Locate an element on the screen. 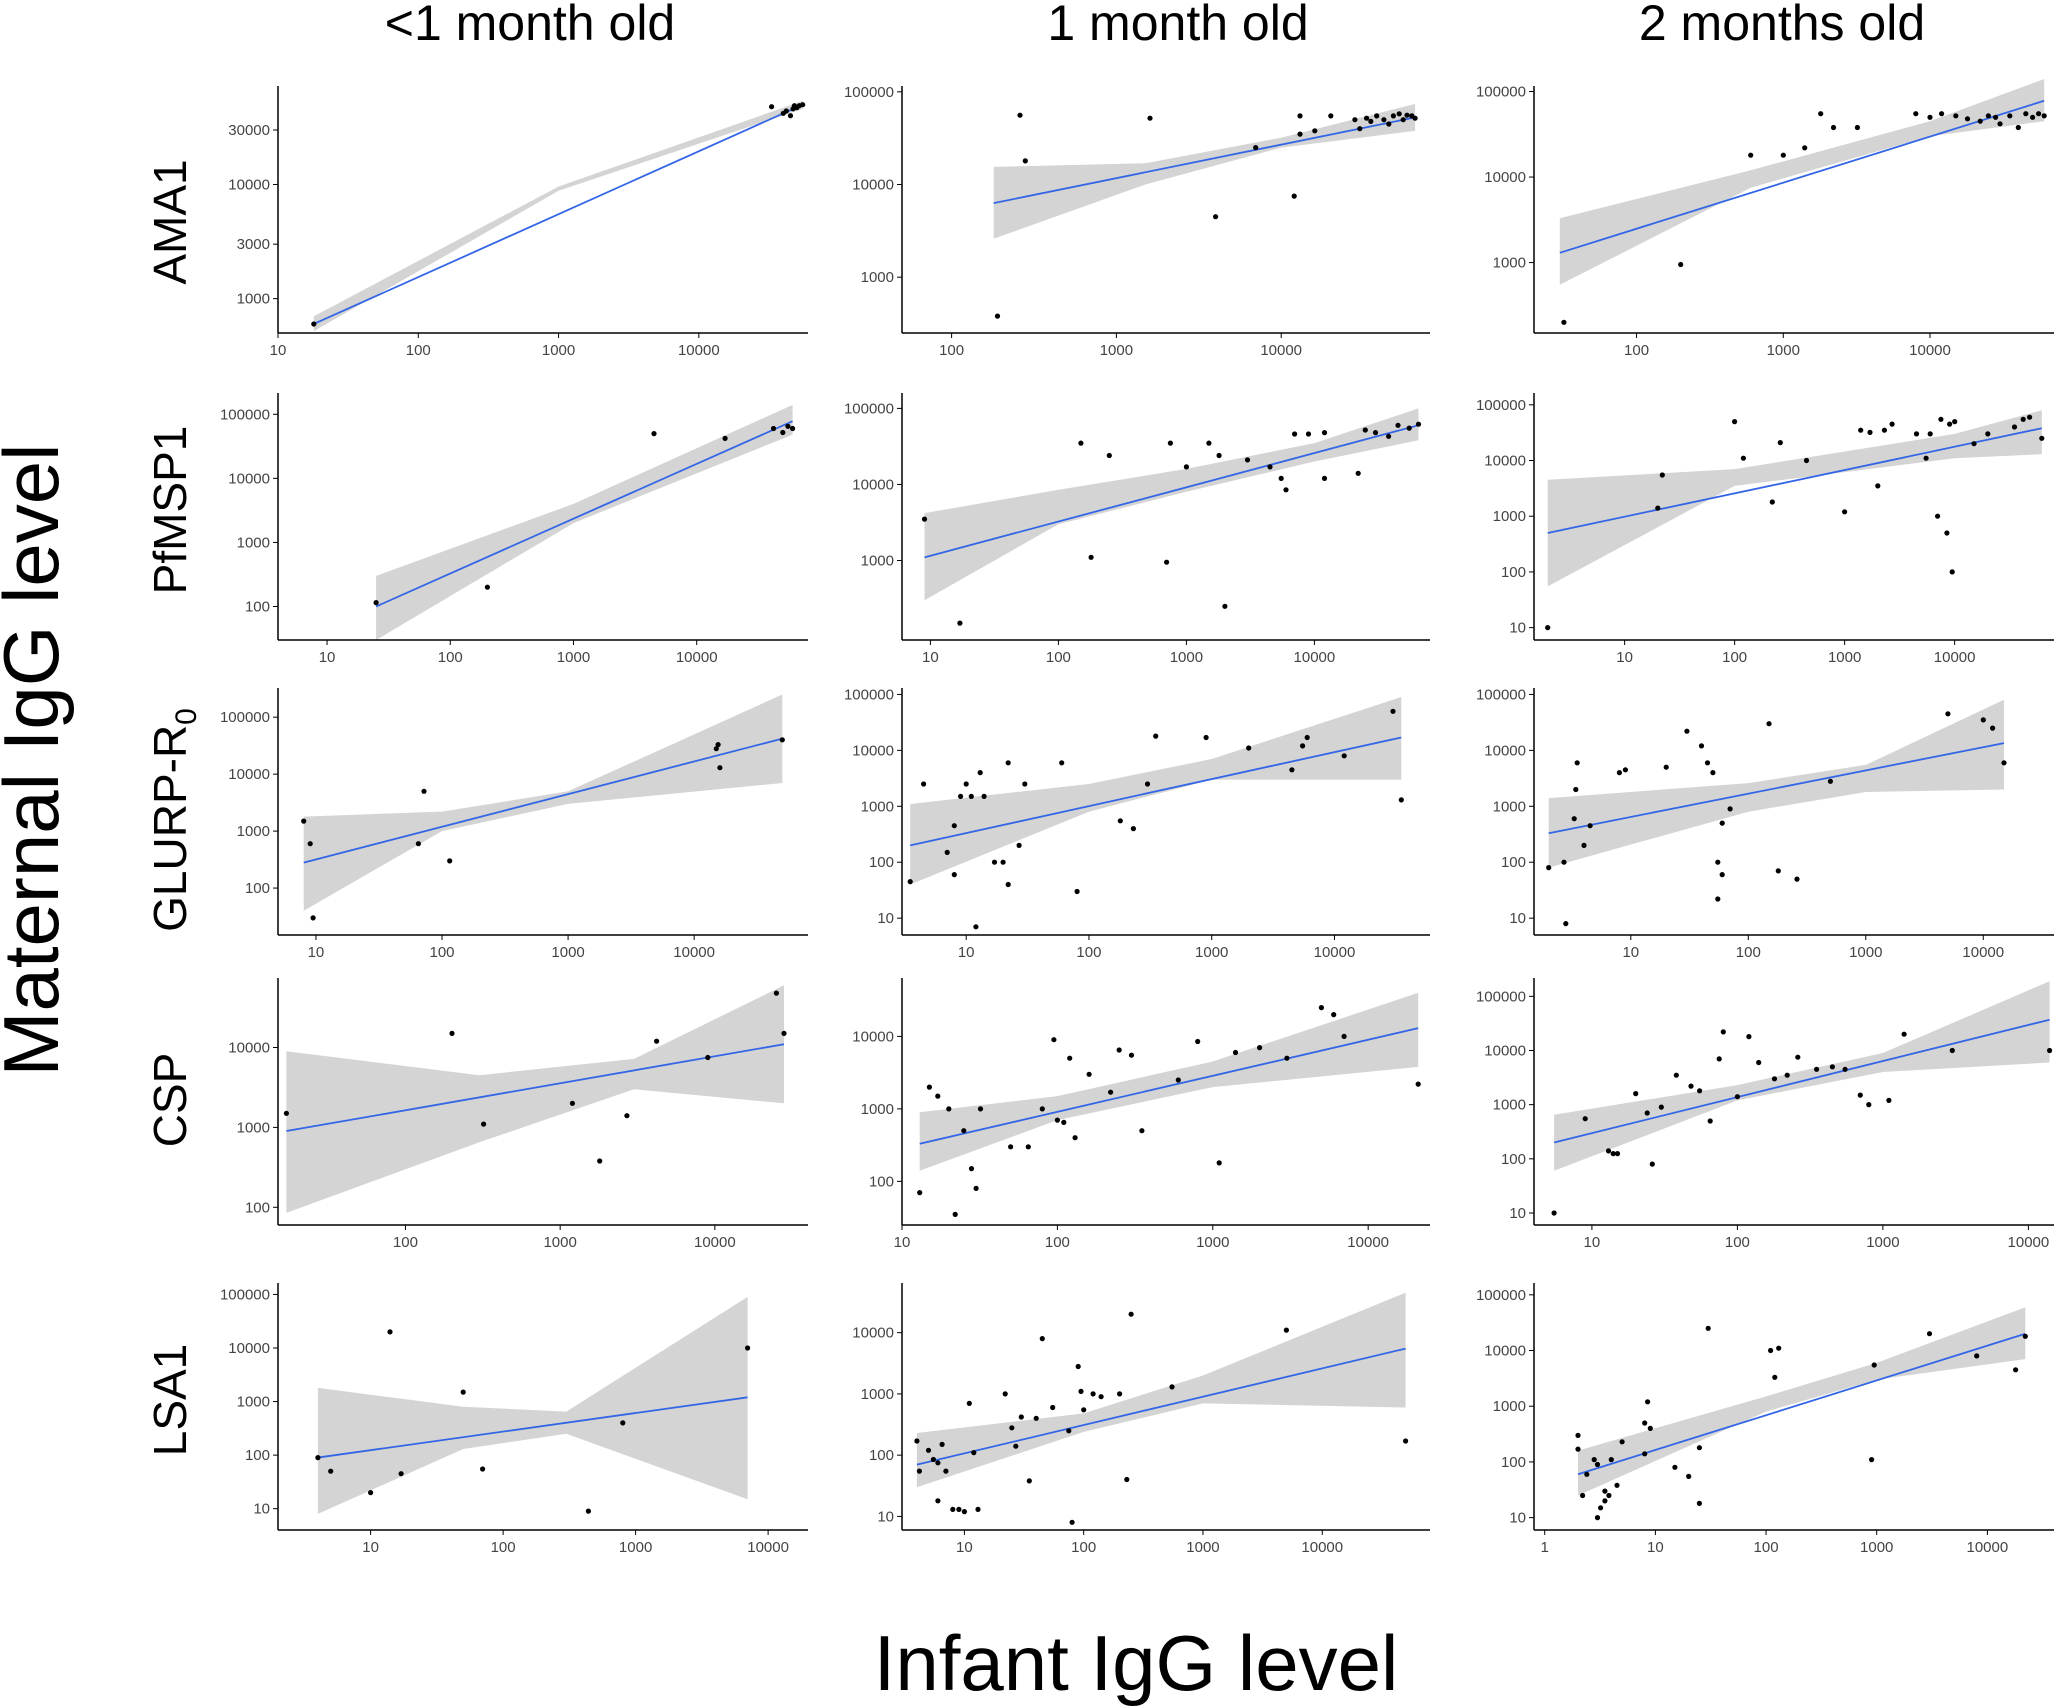 The image size is (2069, 1708). panel-pfmsp1-1-month-old: 10 100 1000 10000 100 1000 10000 100000 is located at coordinates (514, 529).